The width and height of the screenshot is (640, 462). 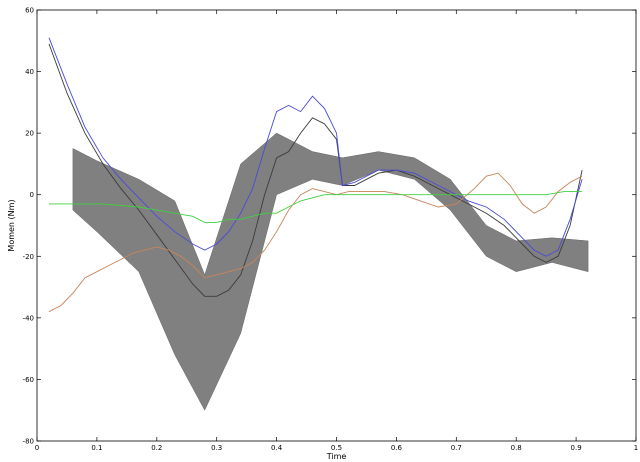 What do you see at coordinates (29, 134) in the screenshot?
I see `y-tick-label: 20` at bounding box center [29, 134].